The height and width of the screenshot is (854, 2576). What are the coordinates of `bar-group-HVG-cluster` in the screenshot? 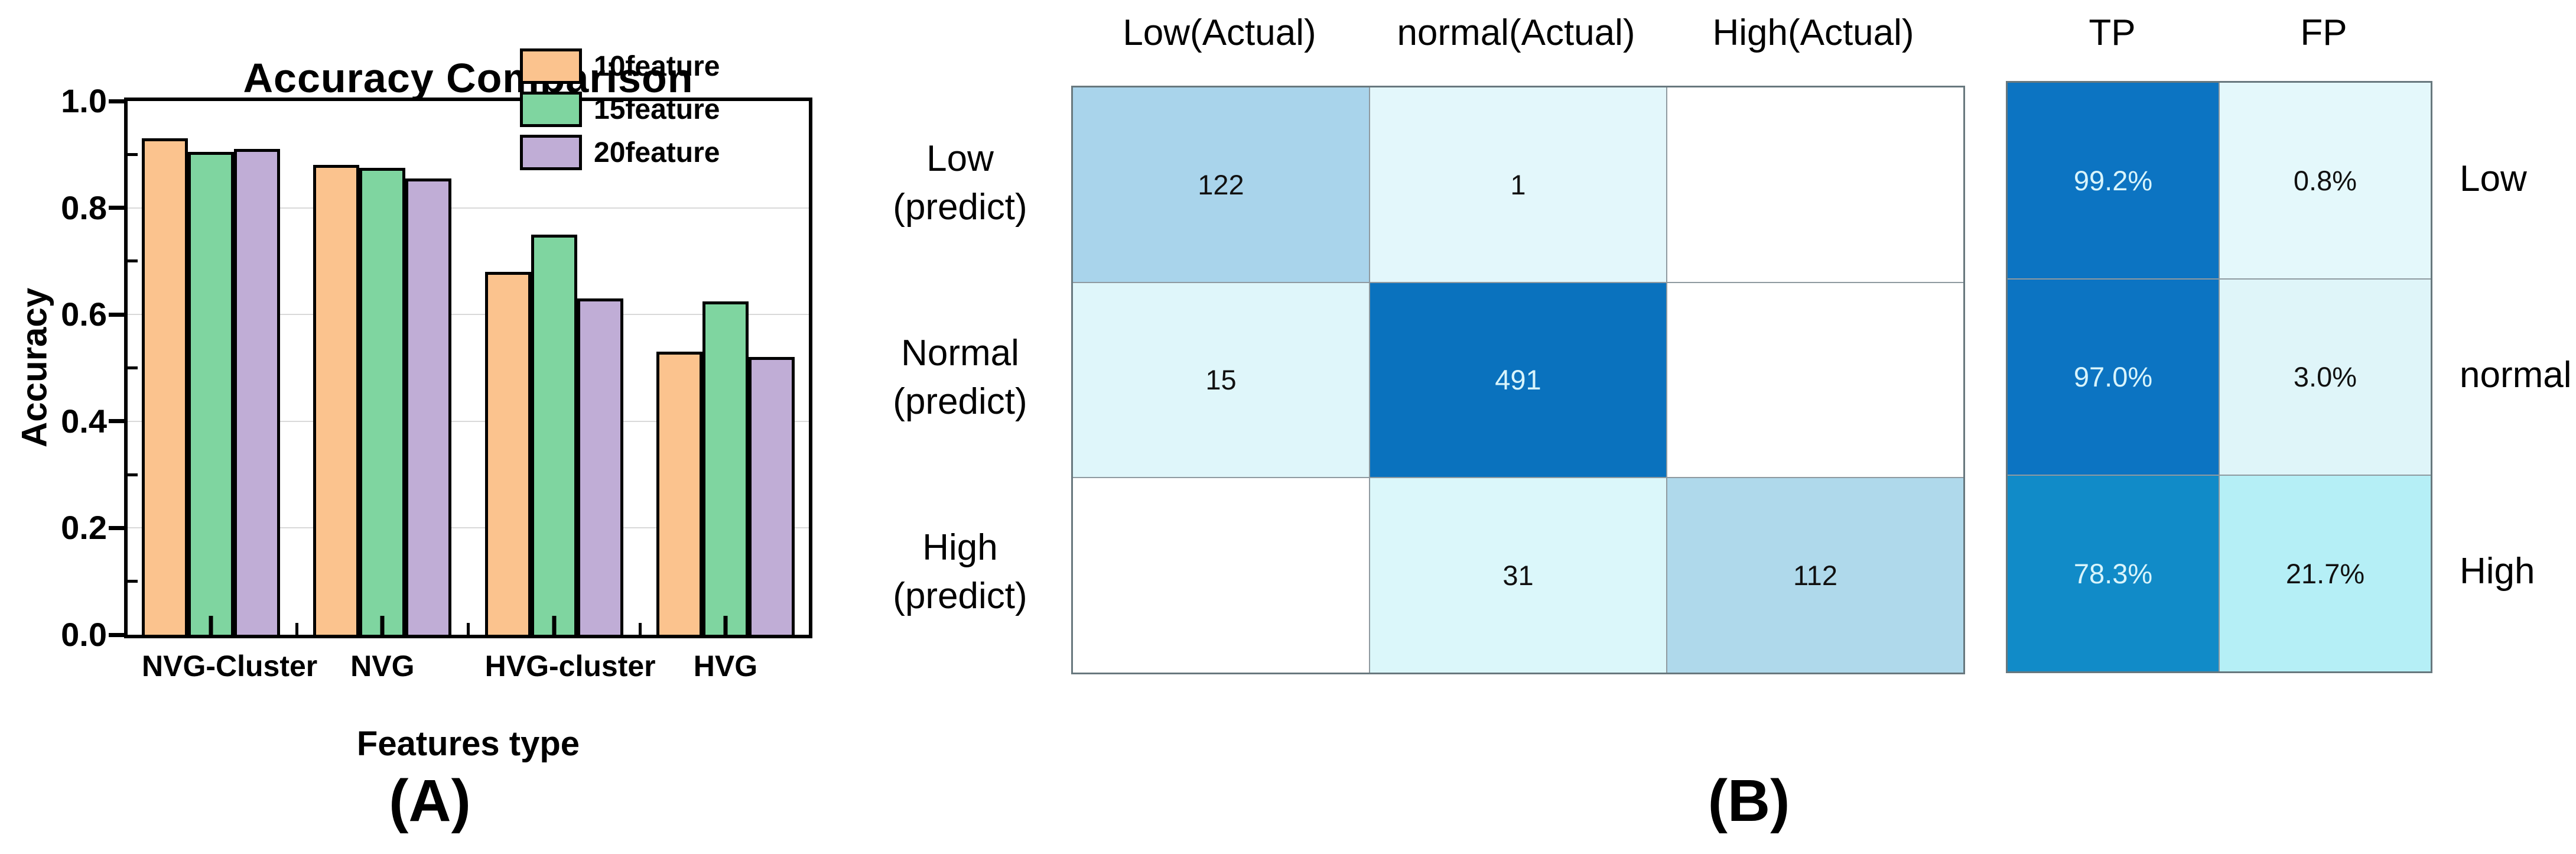 It's located at (553, 368).